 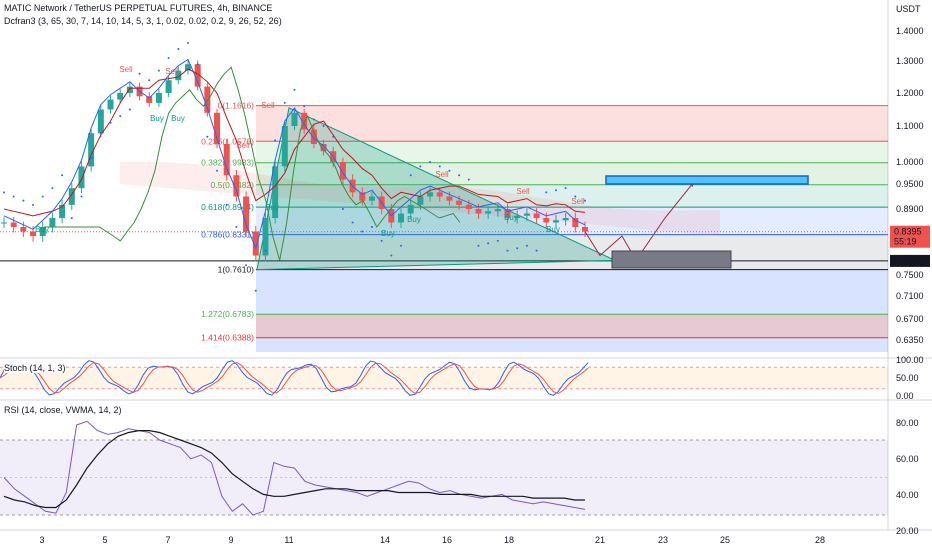 What do you see at coordinates (227, 207) in the screenshot?
I see `fib-level-label: 0.618(0.8944)` at bounding box center [227, 207].